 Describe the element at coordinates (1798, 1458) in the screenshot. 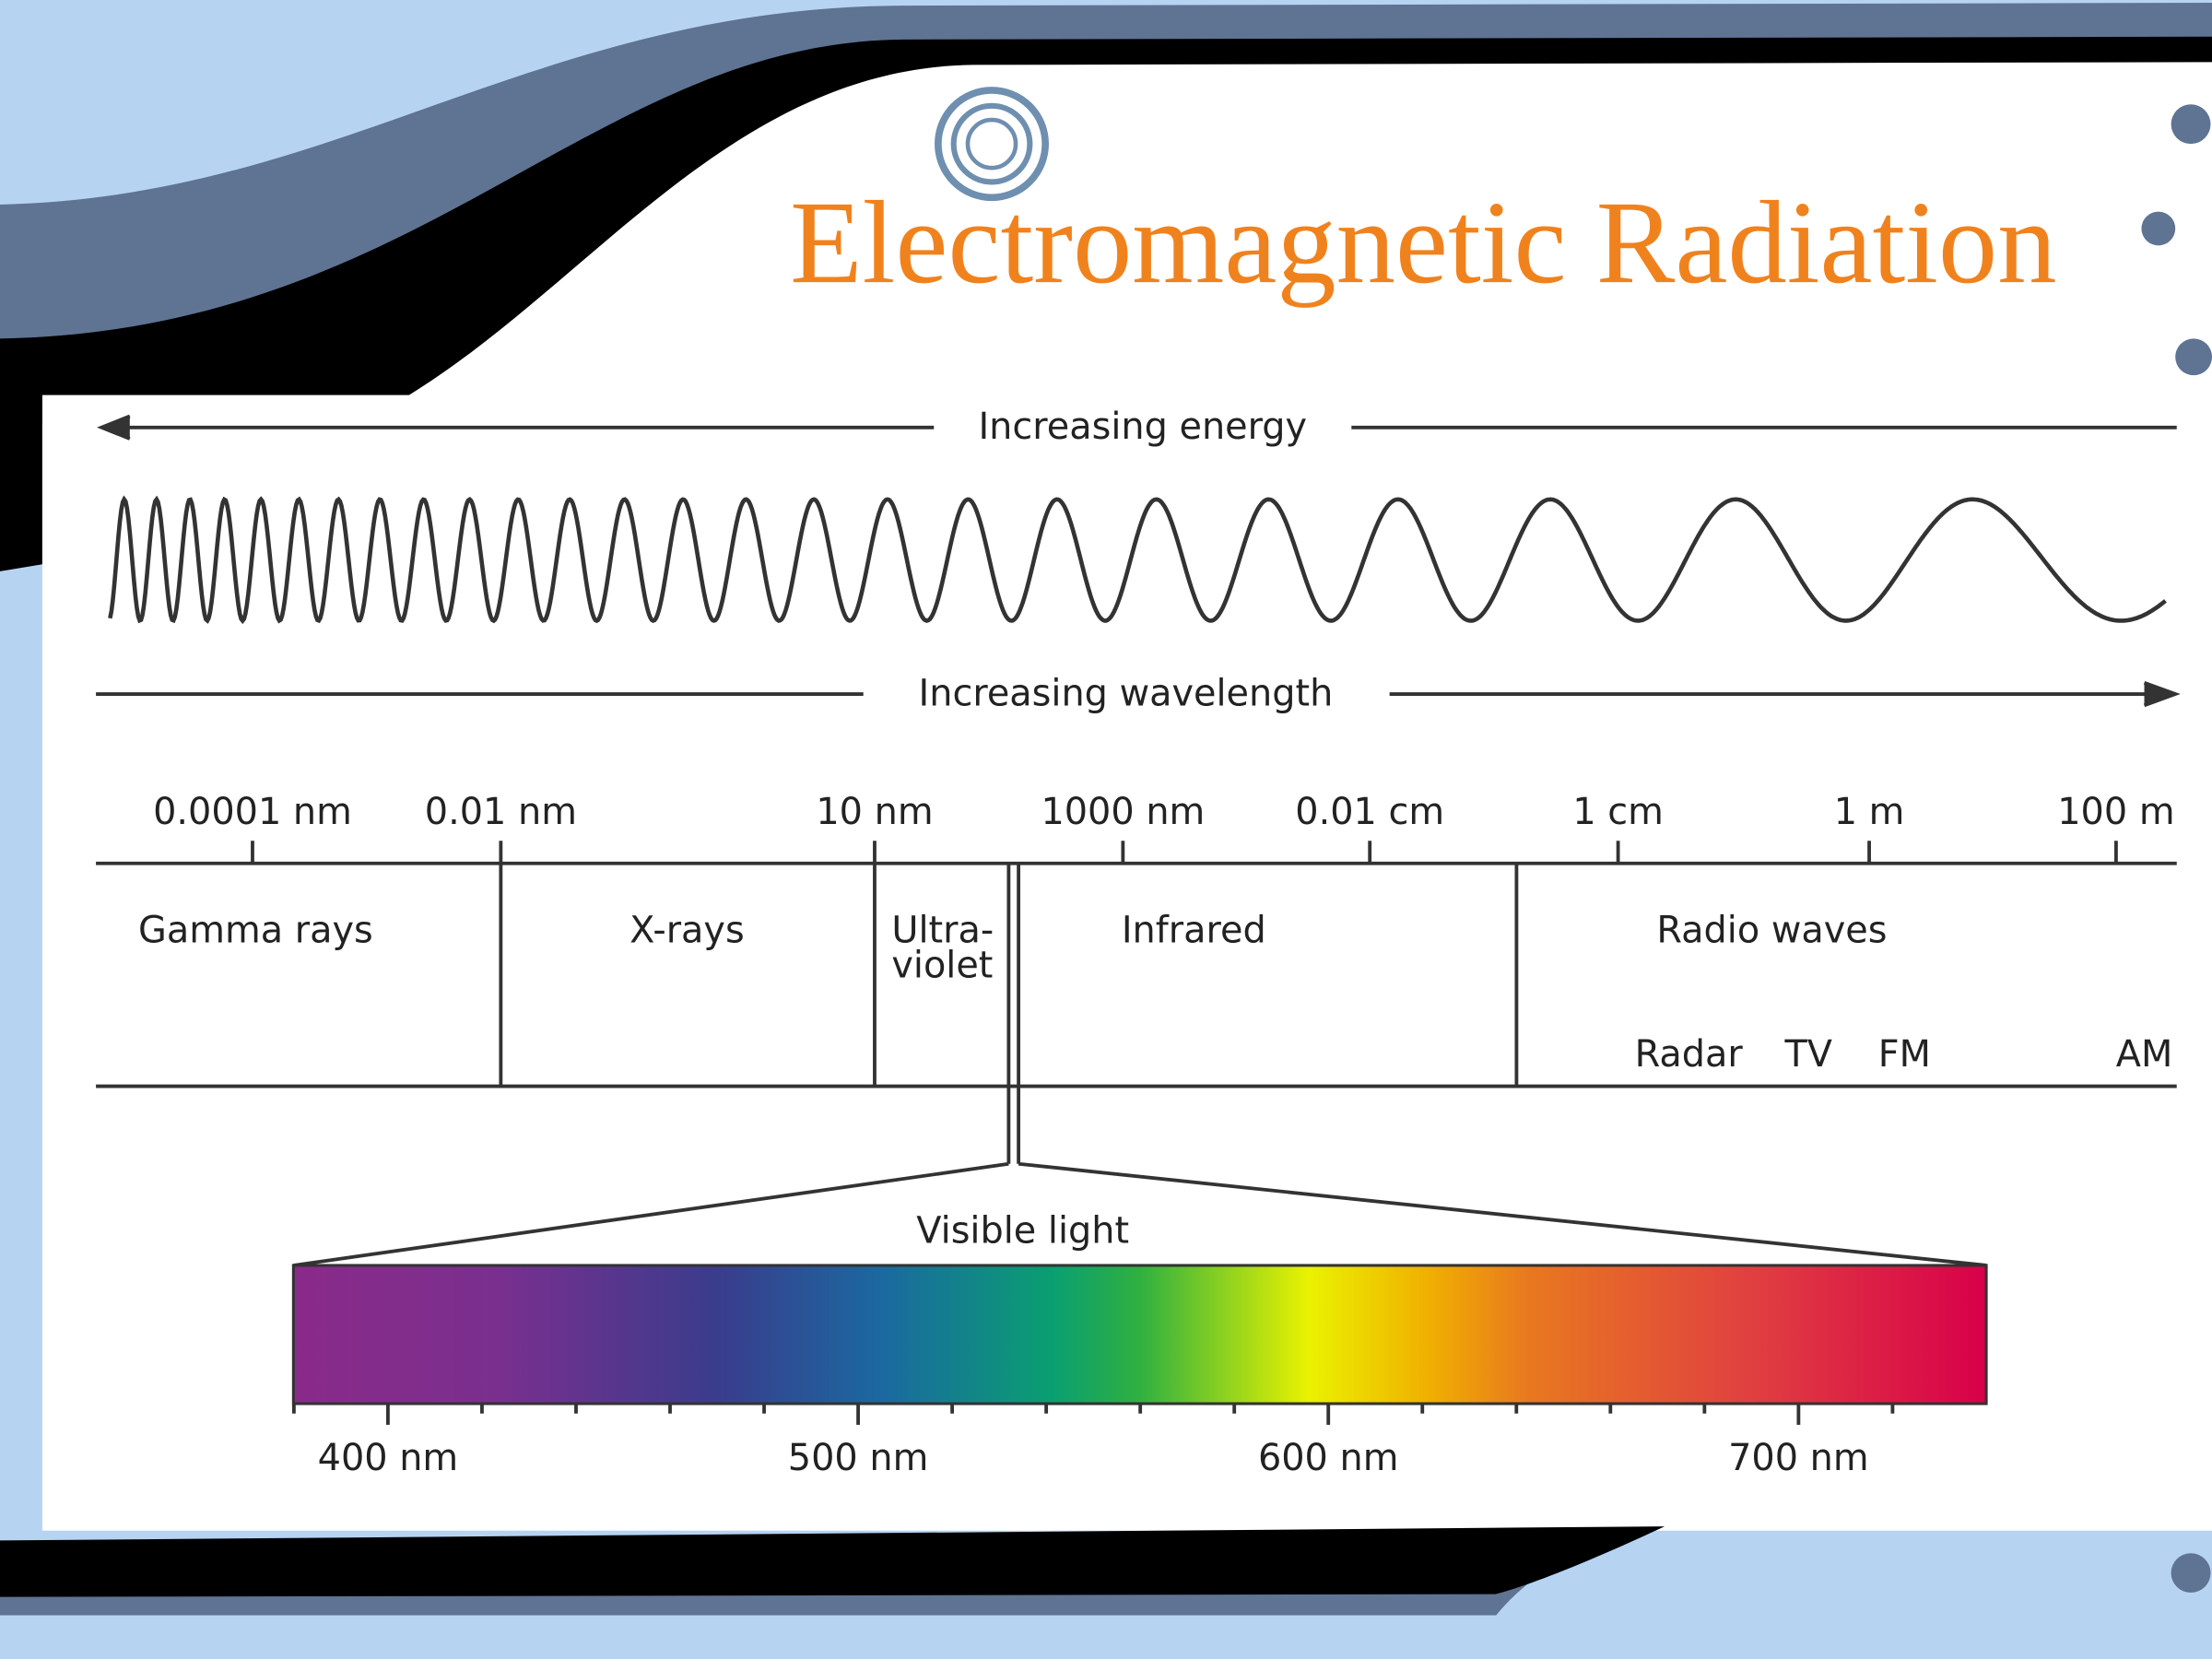

I see `visible-tick-label: 700 nm` at that location.